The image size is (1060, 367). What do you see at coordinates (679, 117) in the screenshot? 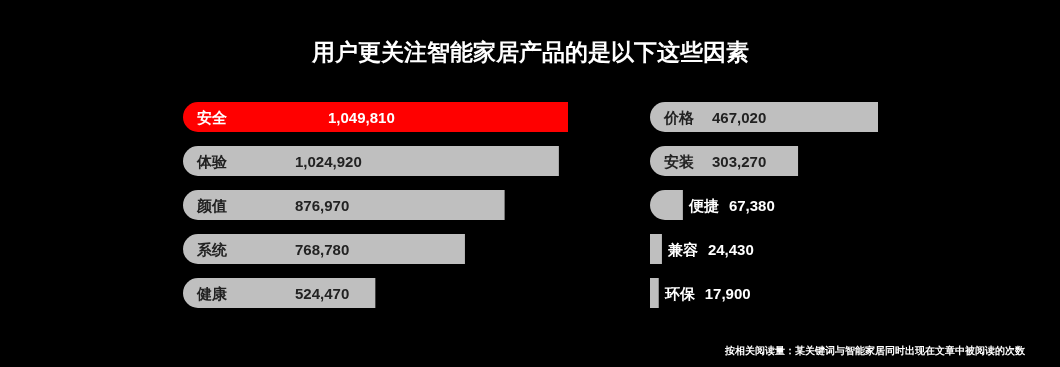
I see `y-tick-label: 价格` at bounding box center [679, 117].